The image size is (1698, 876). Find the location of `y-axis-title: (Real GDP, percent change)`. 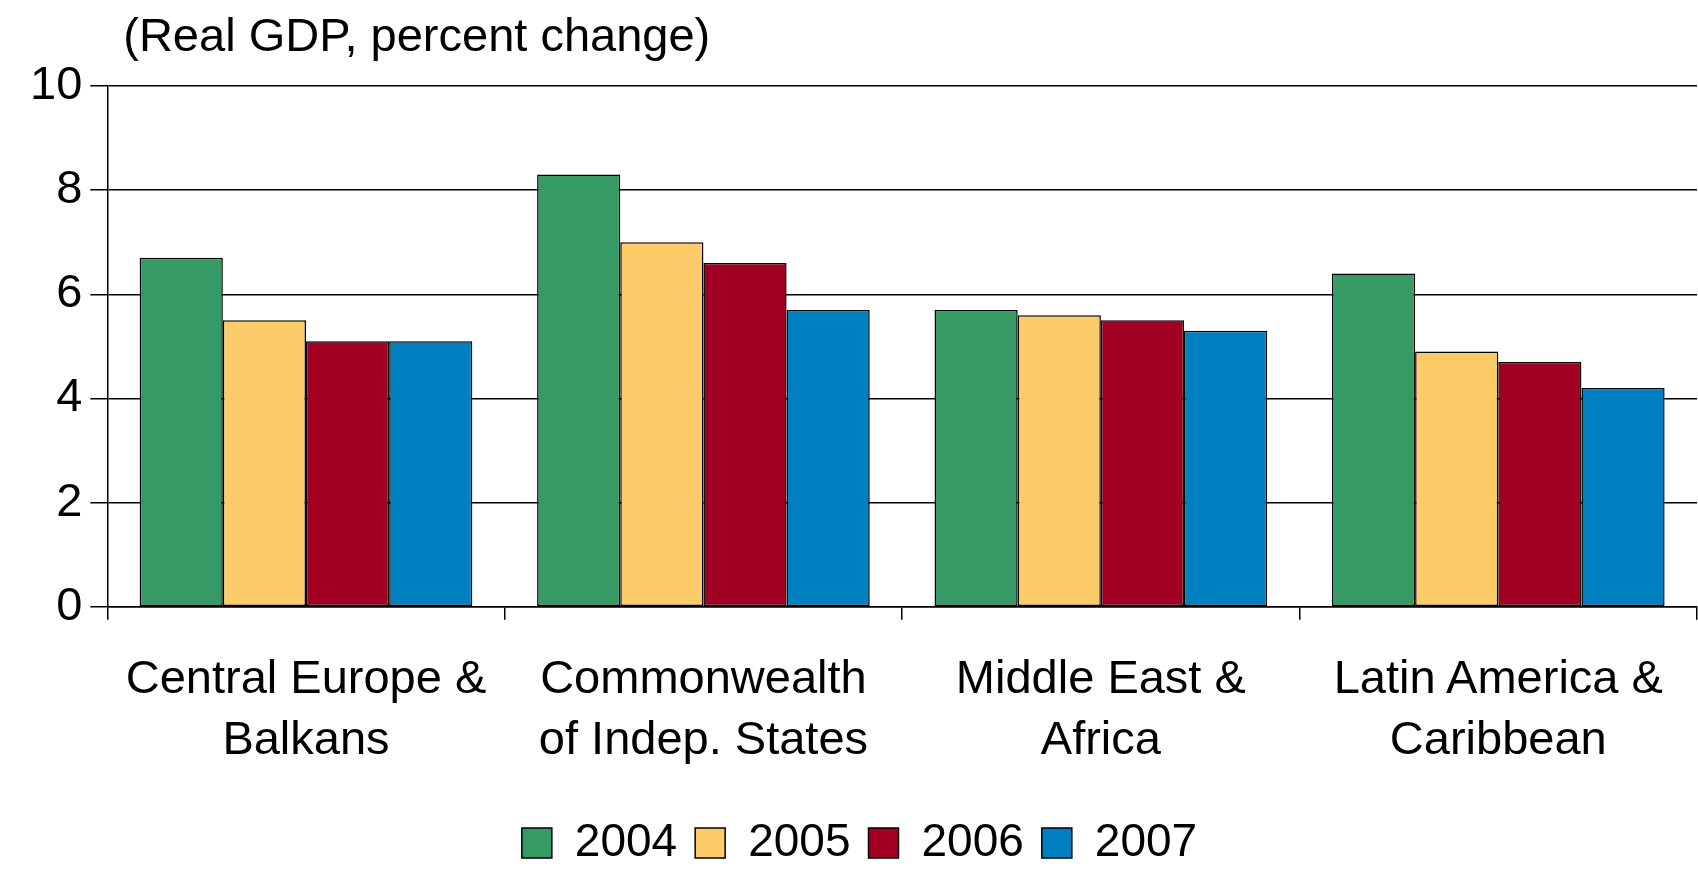

y-axis-title: (Real GDP, percent change) is located at coordinates (417, 34).